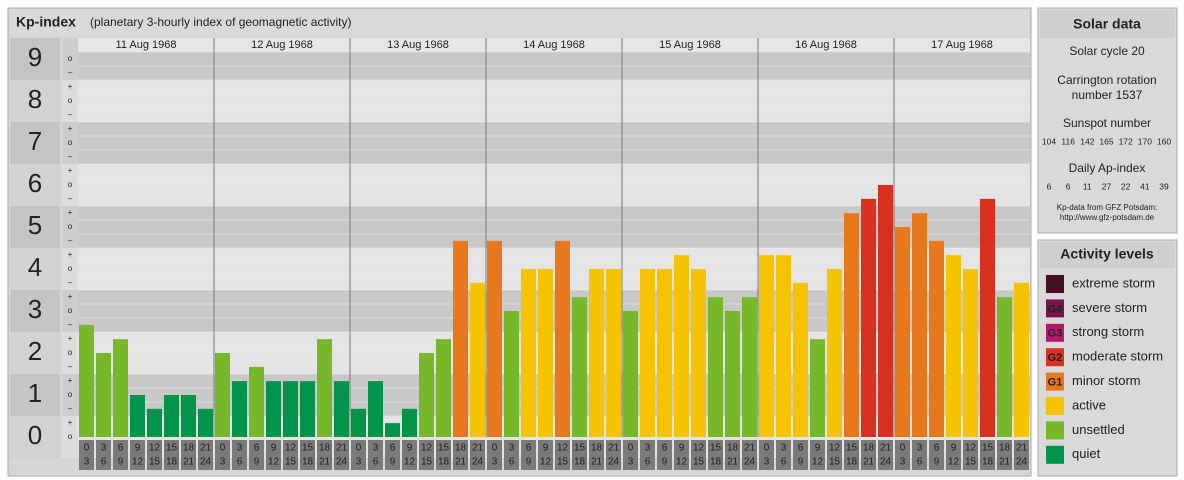 This screenshot has height=480, width=1184. What do you see at coordinates (1126, 186) in the screenshot?
I see `ap-index: 22` at bounding box center [1126, 186].